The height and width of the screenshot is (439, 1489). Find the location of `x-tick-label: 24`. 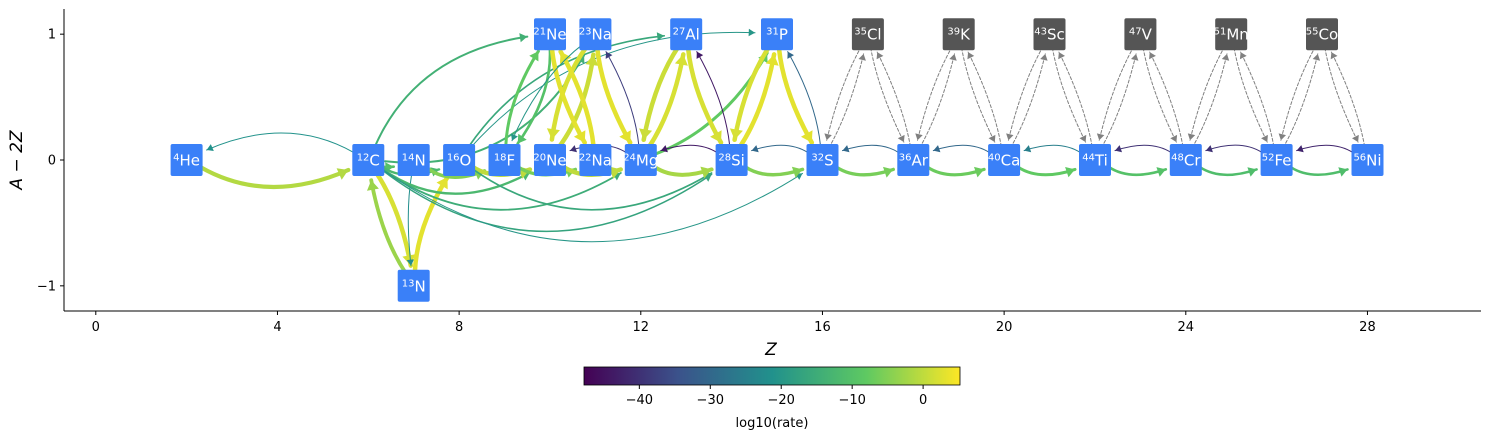

x-tick-label: 24 is located at coordinates (1186, 327).